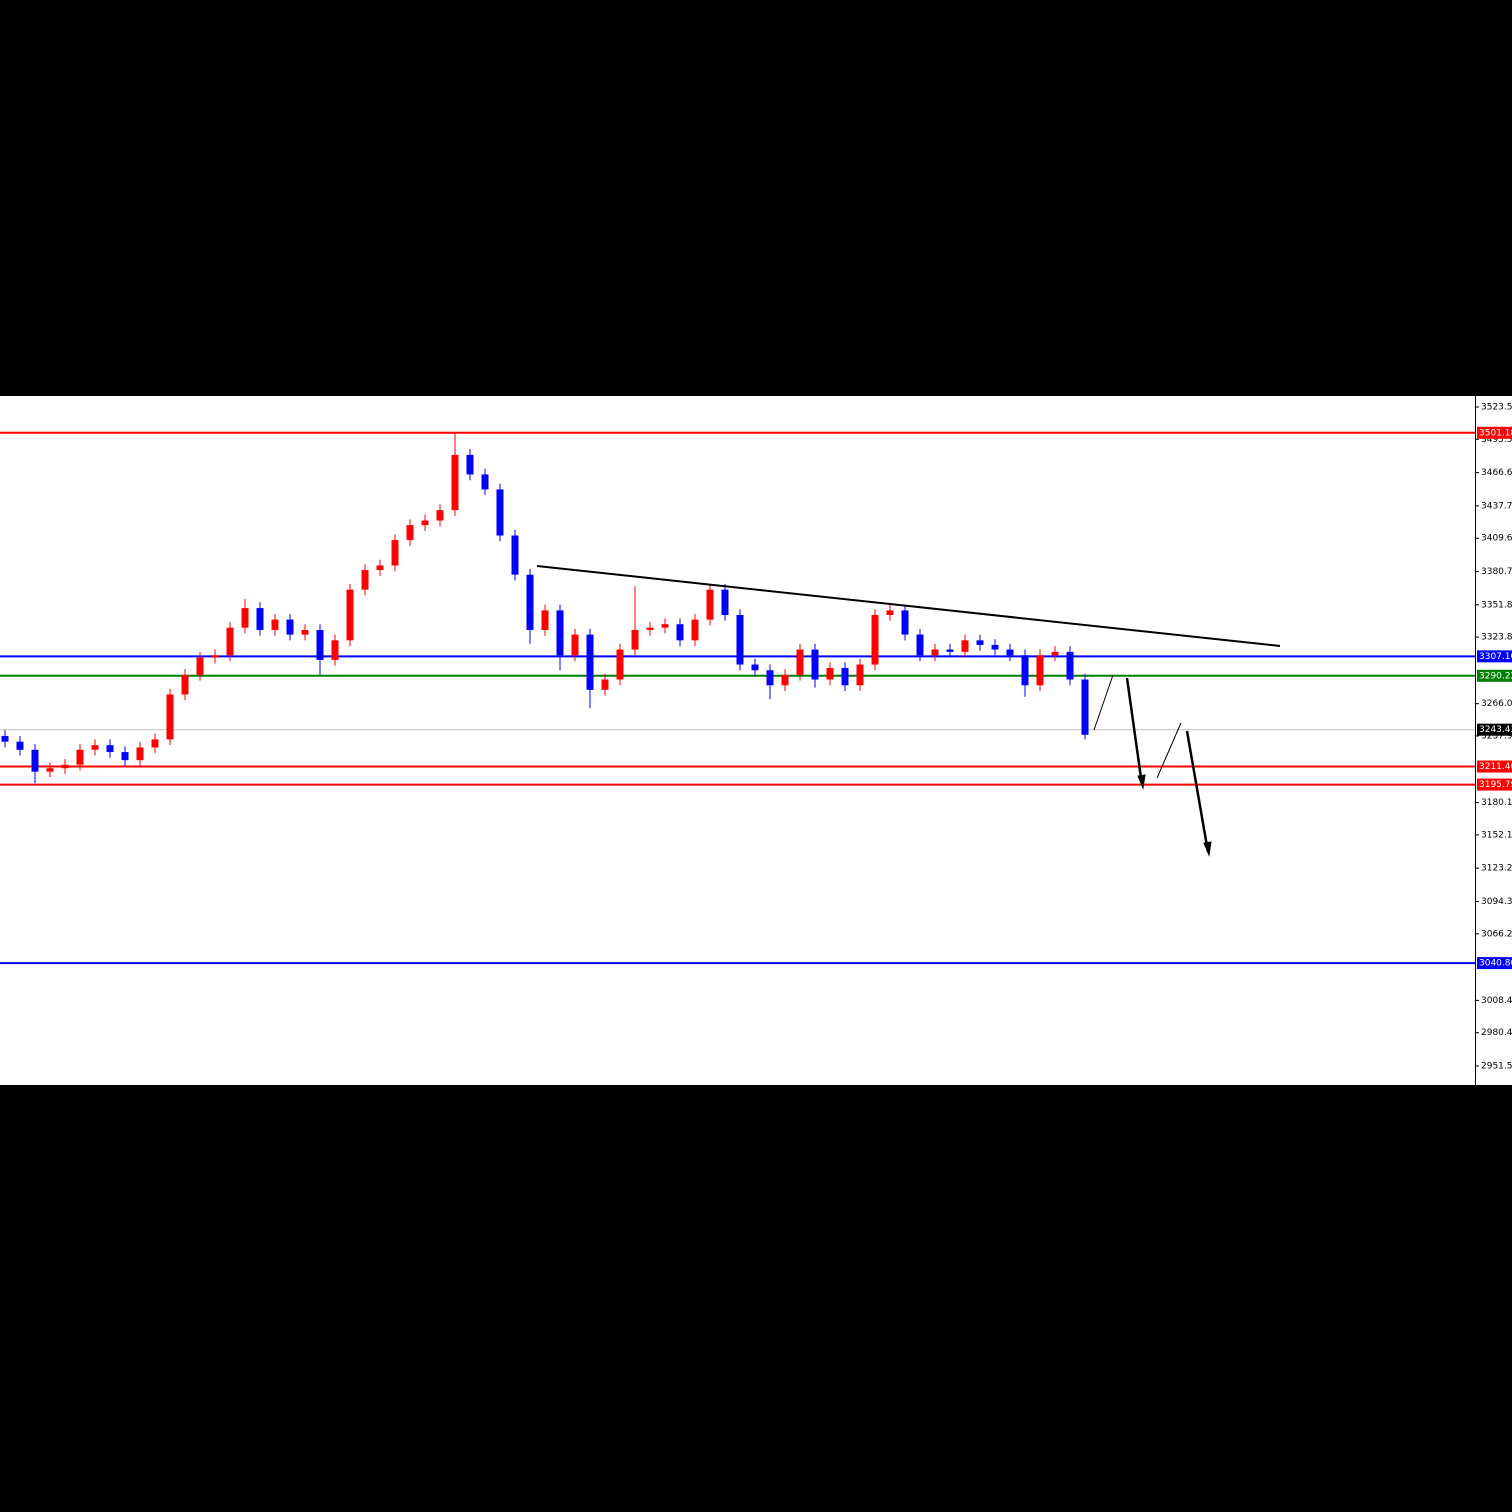 This screenshot has height=1512, width=1512. Describe the element at coordinates (908, 711) in the screenshot. I see `drawings` at that location.